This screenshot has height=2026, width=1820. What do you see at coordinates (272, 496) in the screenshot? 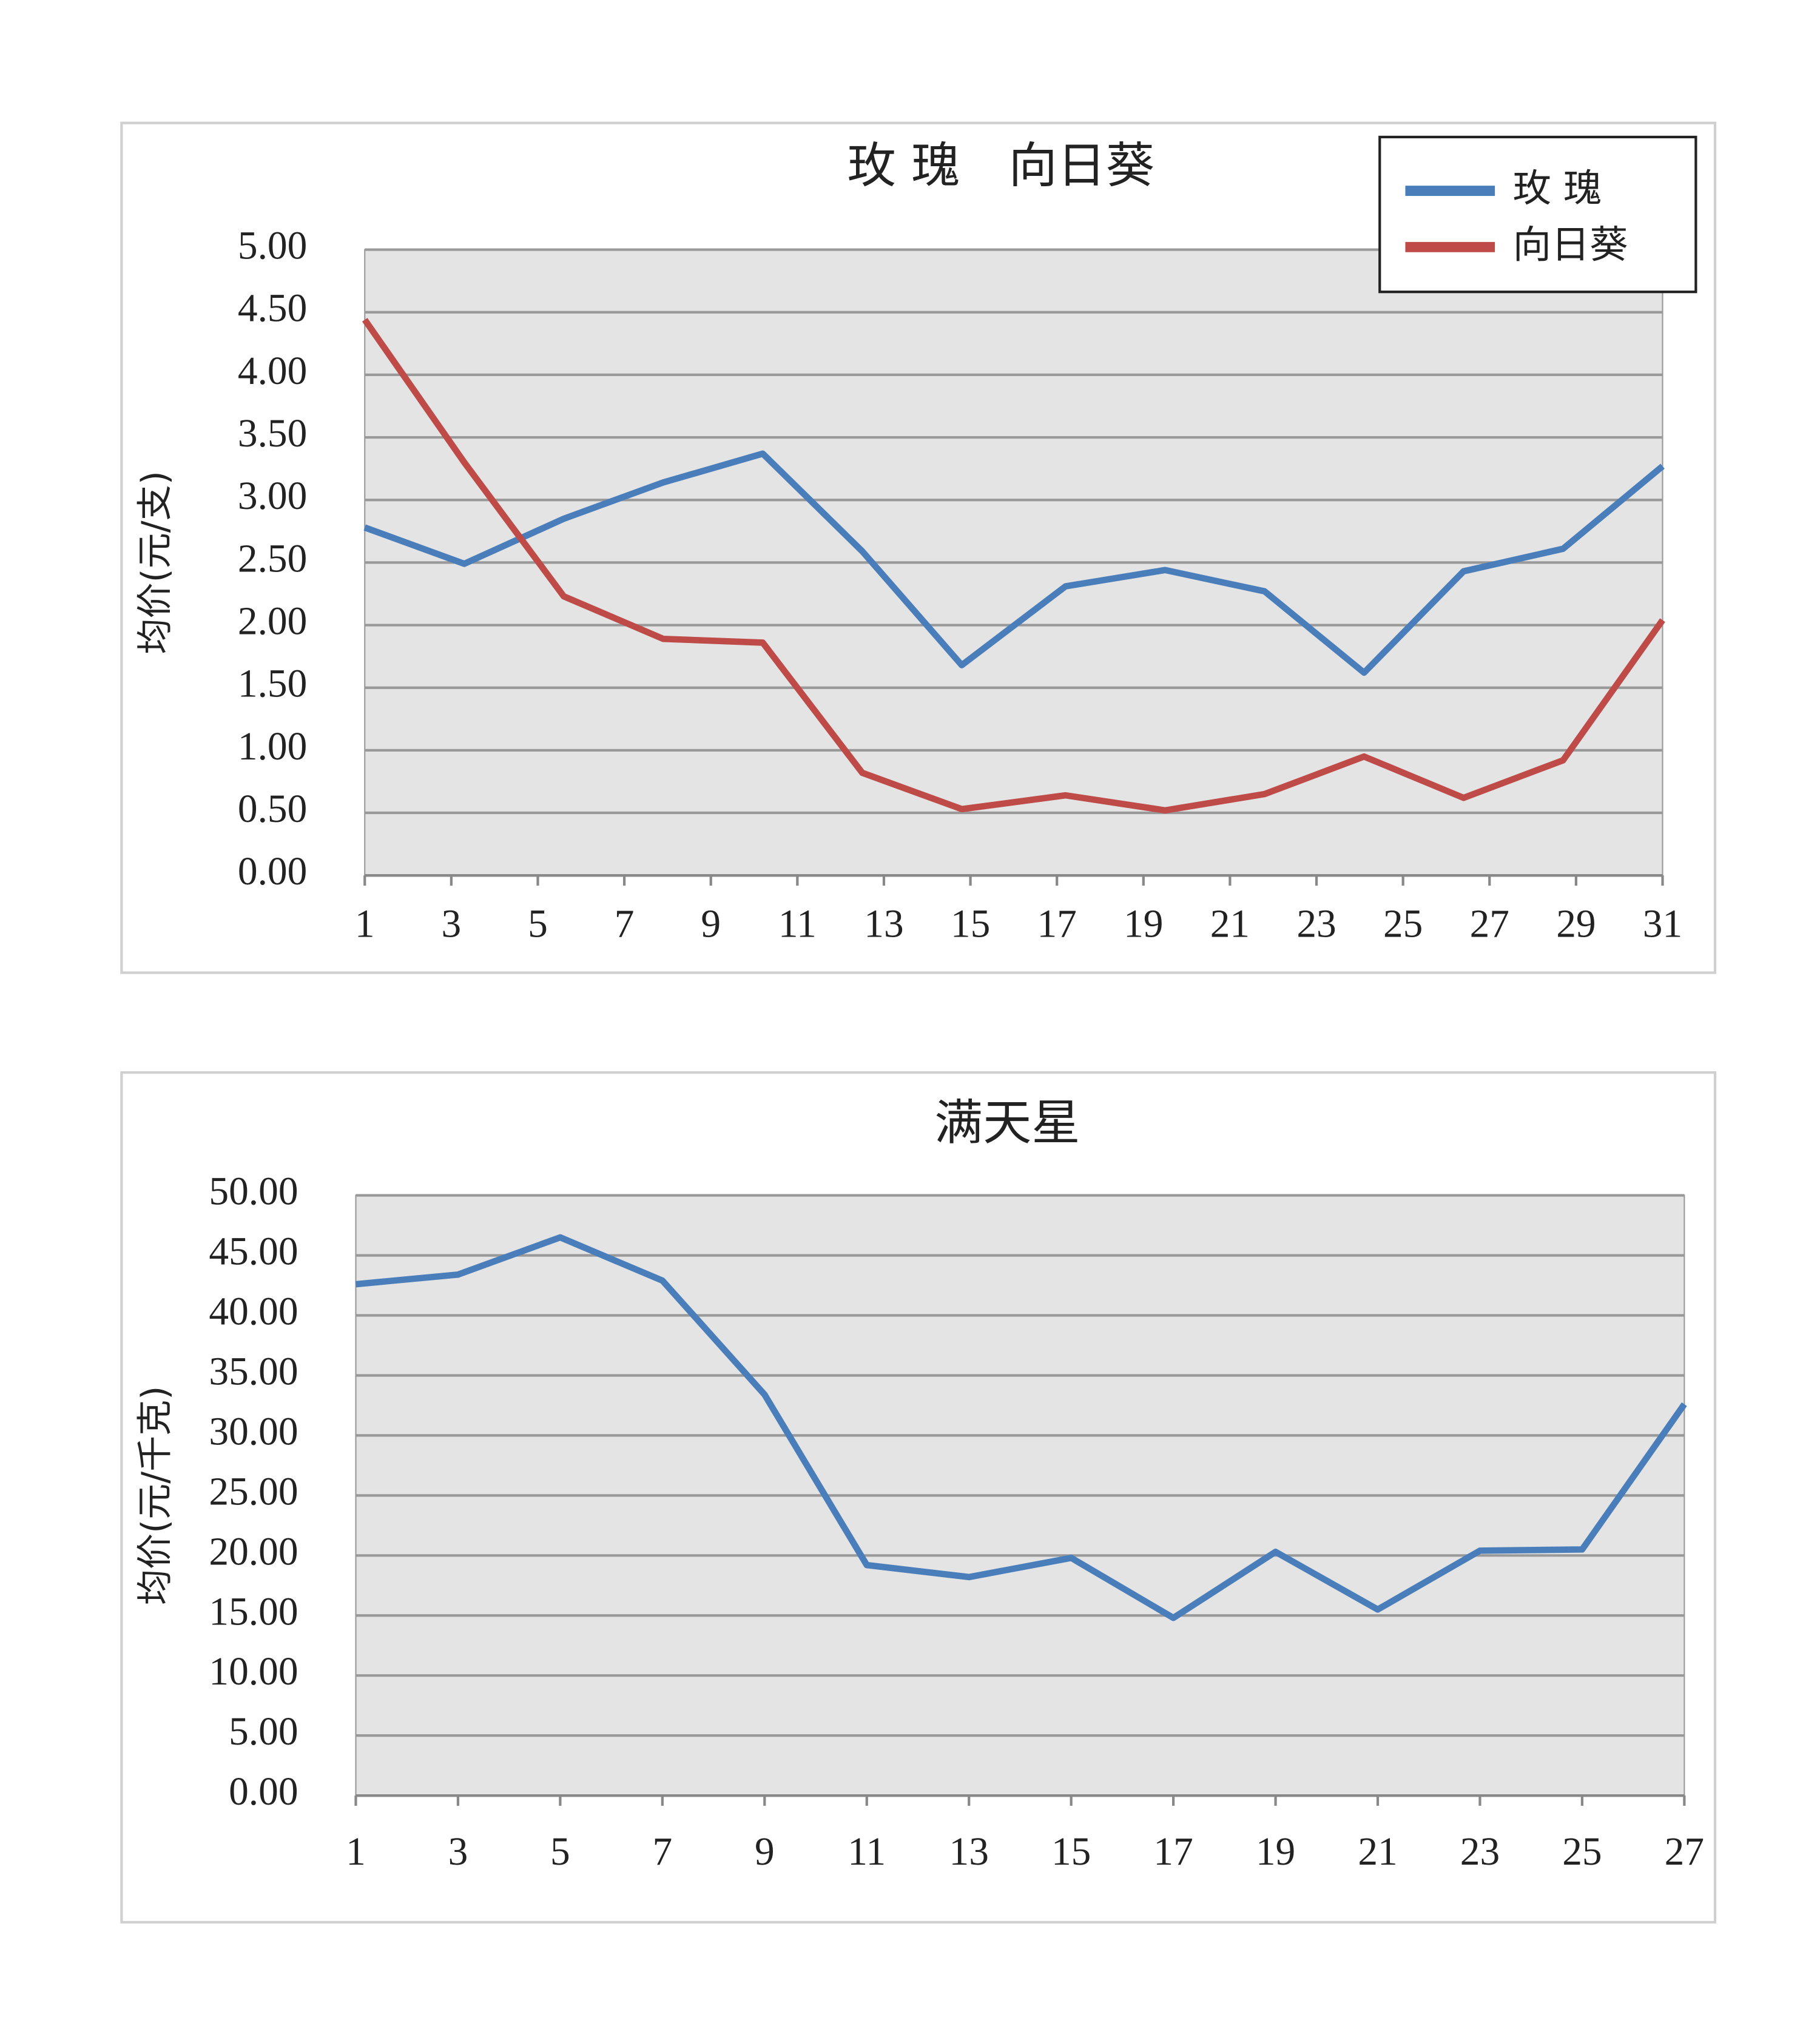
I see `y-tick-label: 3.00` at bounding box center [272, 496].